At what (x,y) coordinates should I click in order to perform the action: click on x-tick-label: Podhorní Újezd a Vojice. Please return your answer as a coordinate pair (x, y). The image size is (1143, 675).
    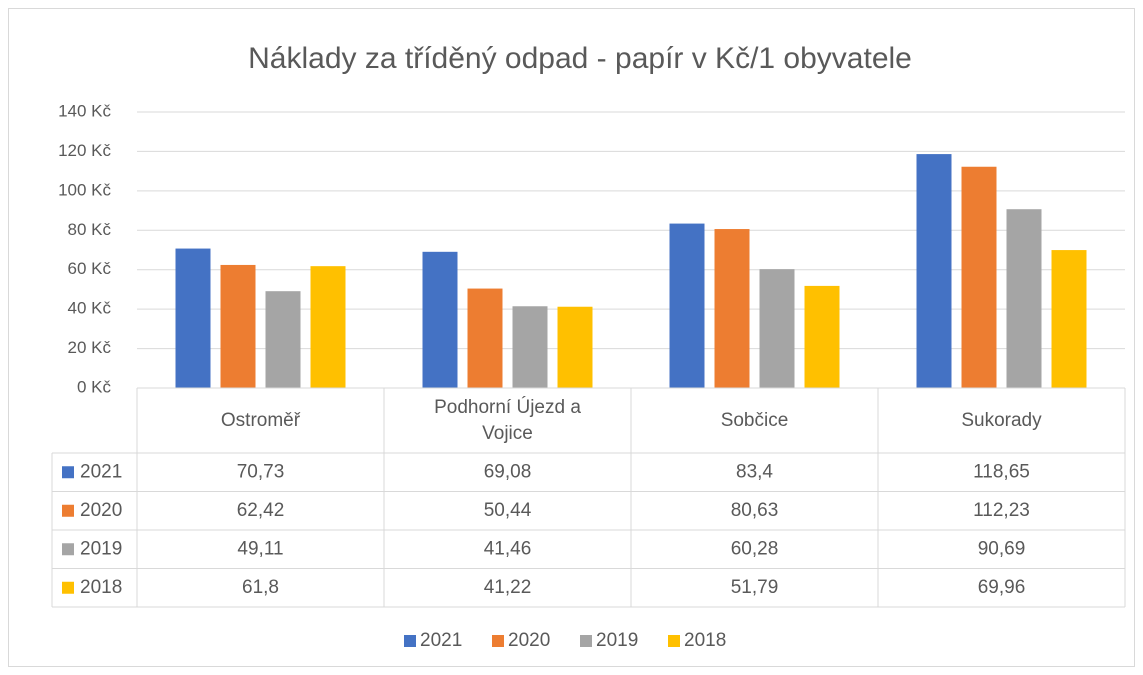
    Looking at the image, I should click on (507, 420).